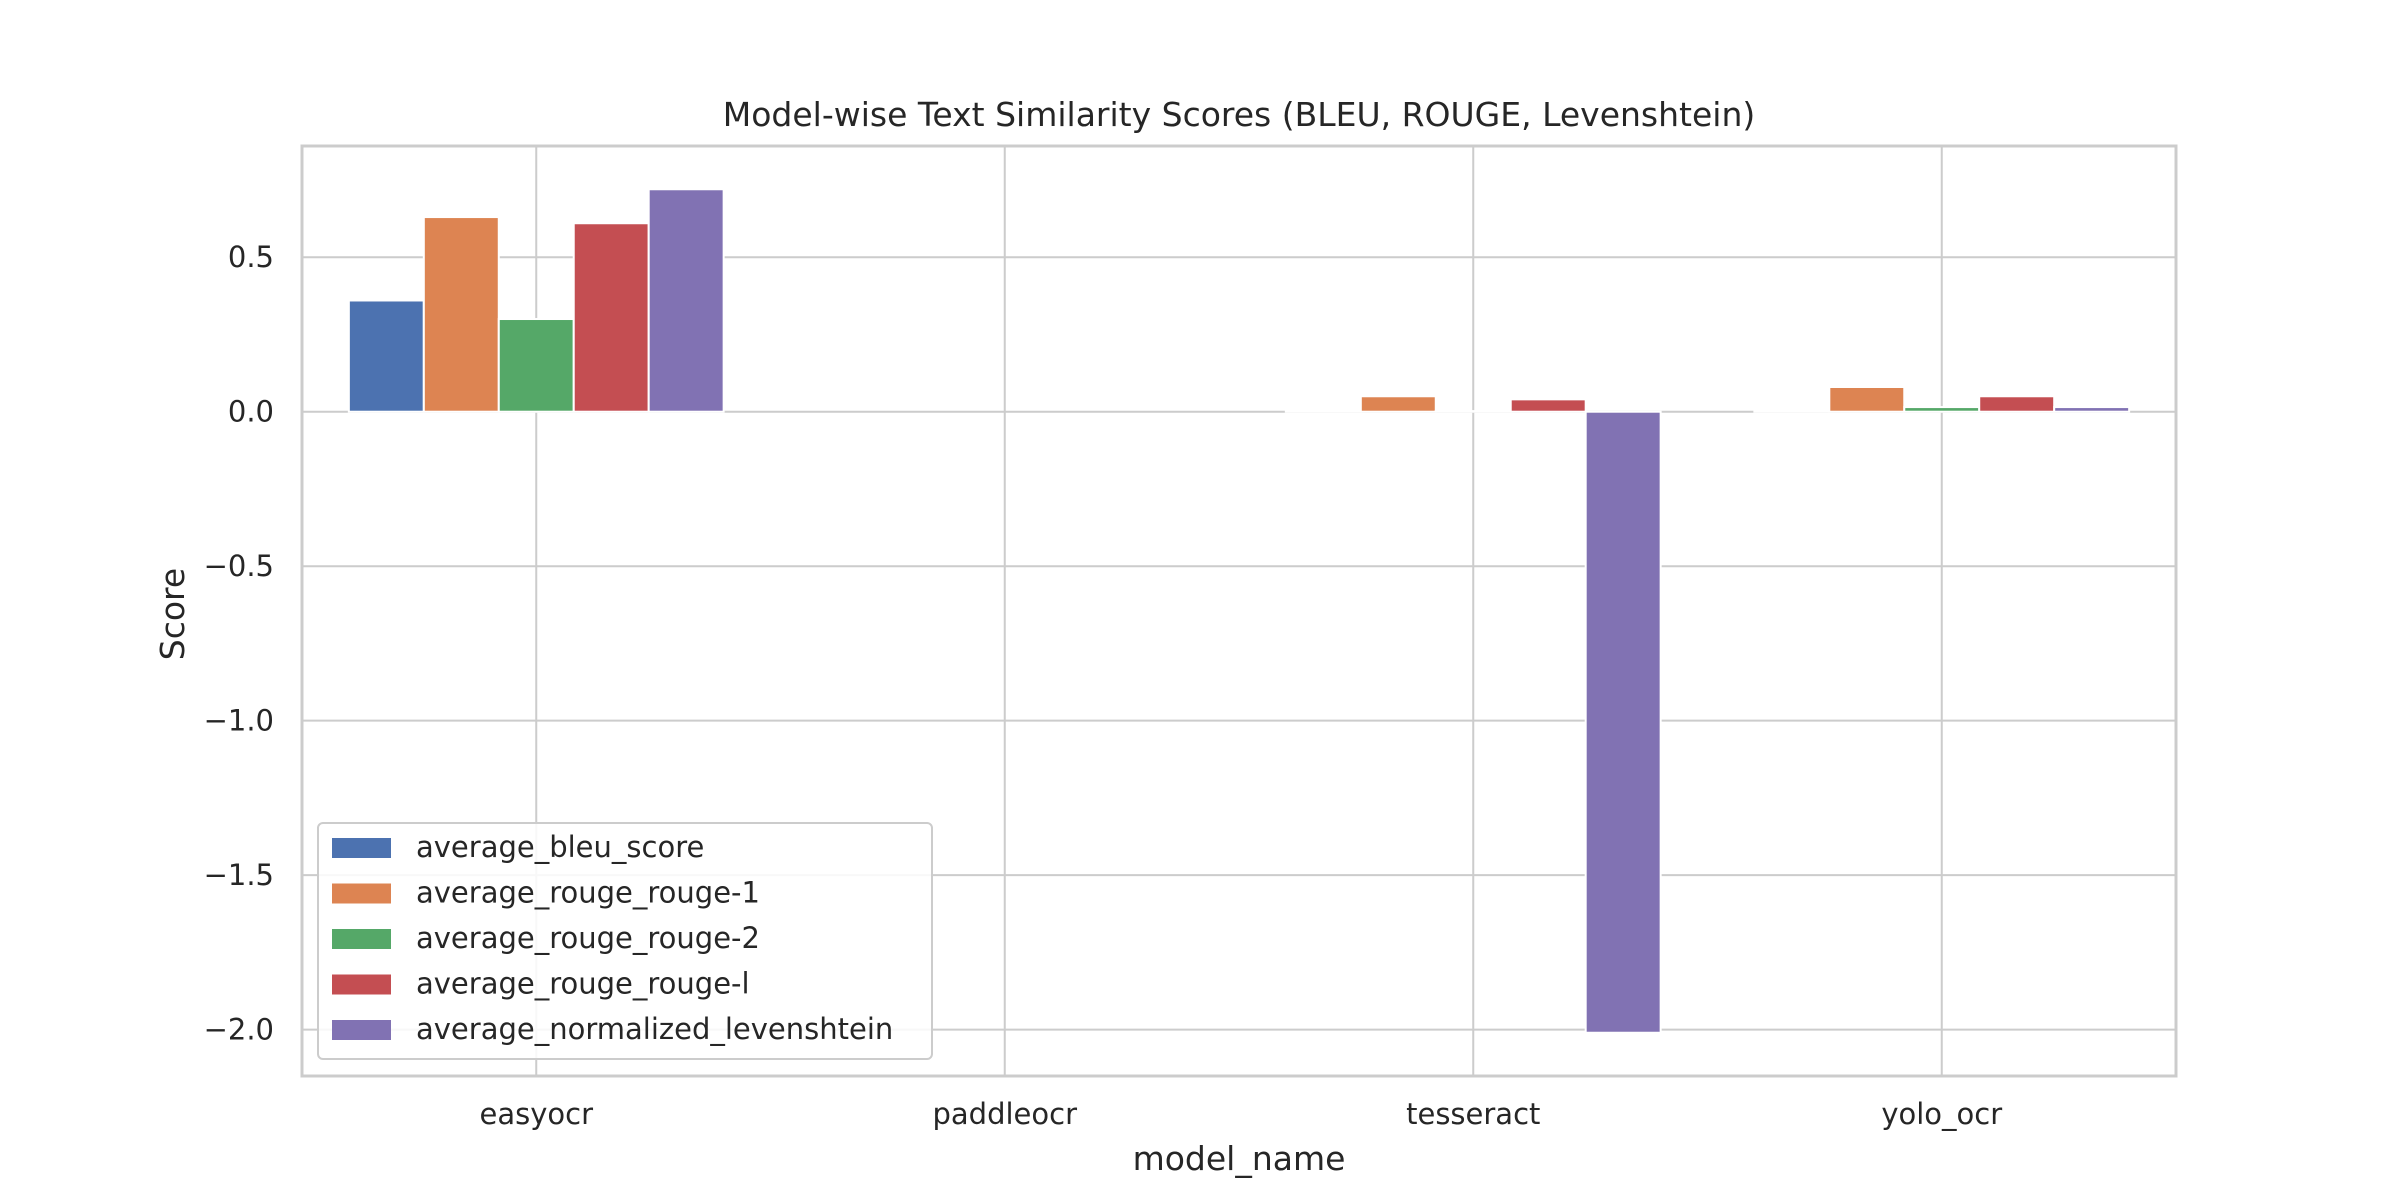 Image resolution: width=2400 pixels, height=1200 pixels. I want to click on bar-average_rouge_rouge-2-easyocr, so click(536, 365).